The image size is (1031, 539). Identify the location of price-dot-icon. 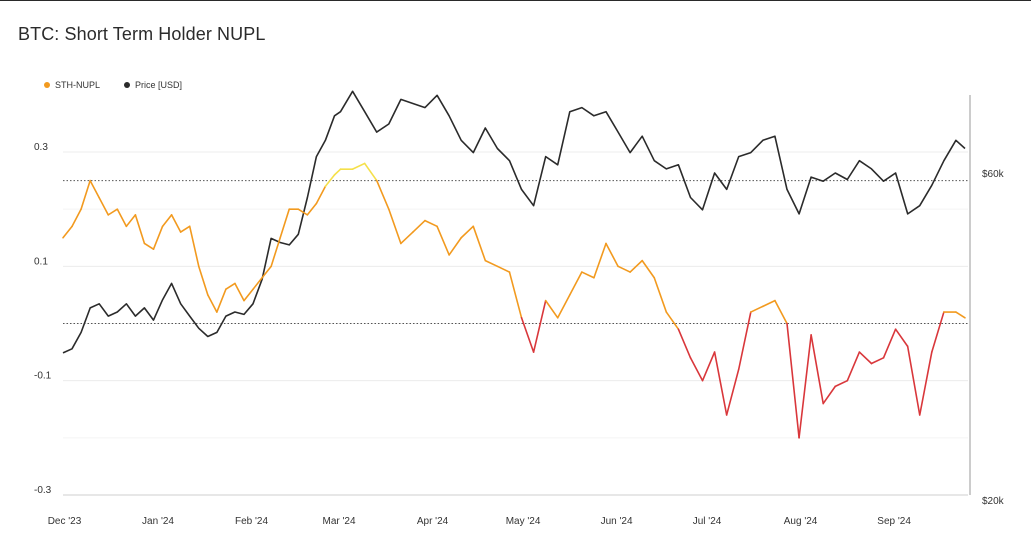
(127, 85).